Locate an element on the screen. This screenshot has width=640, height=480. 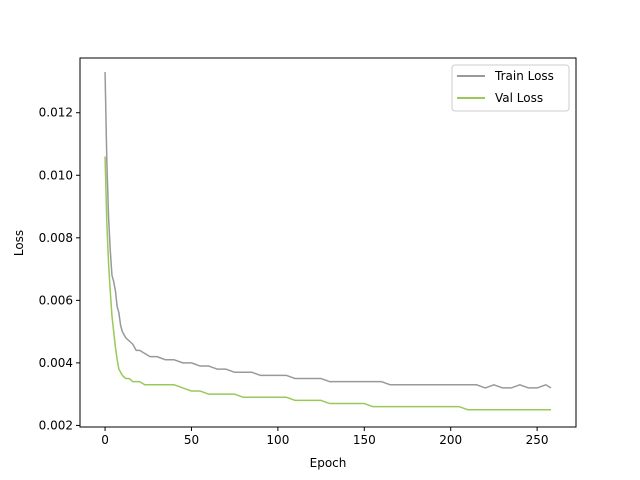
x-tick-label: 50 is located at coordinates (191, 440).